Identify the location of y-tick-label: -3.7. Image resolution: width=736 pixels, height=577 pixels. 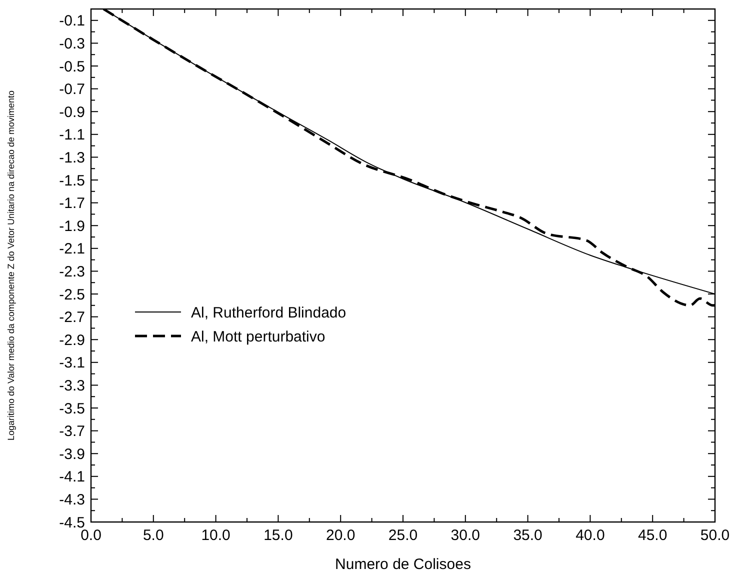
(72, 431).